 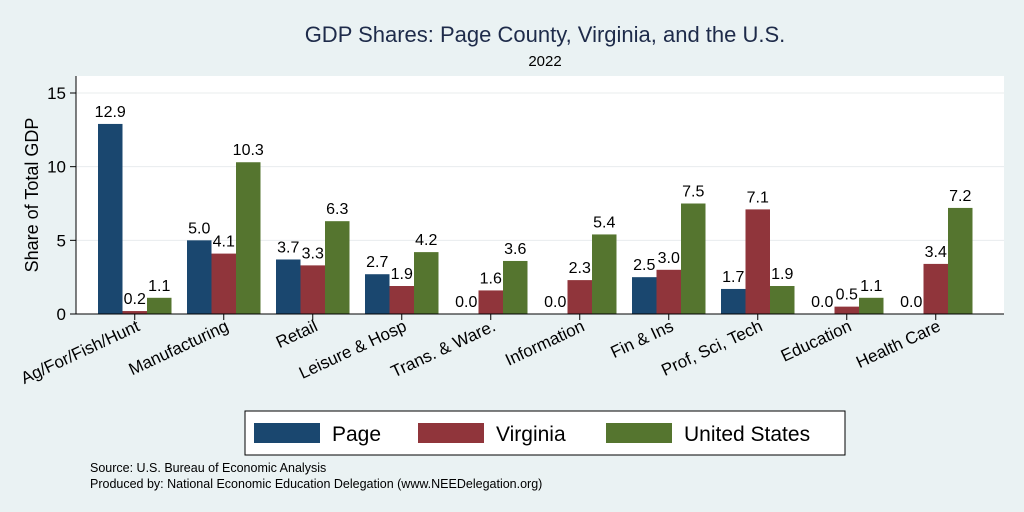 What do you see at coordinates (580, 268) in the screenshot?
I see `bar-value-label: 2.3` at bounding box center [580, 268].